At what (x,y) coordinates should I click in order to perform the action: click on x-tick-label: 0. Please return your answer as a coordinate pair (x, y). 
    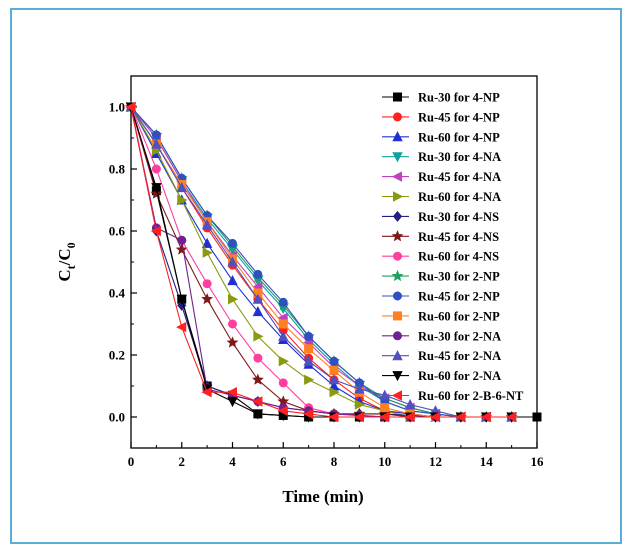
    Looking at the image, I should click on (131, 461).